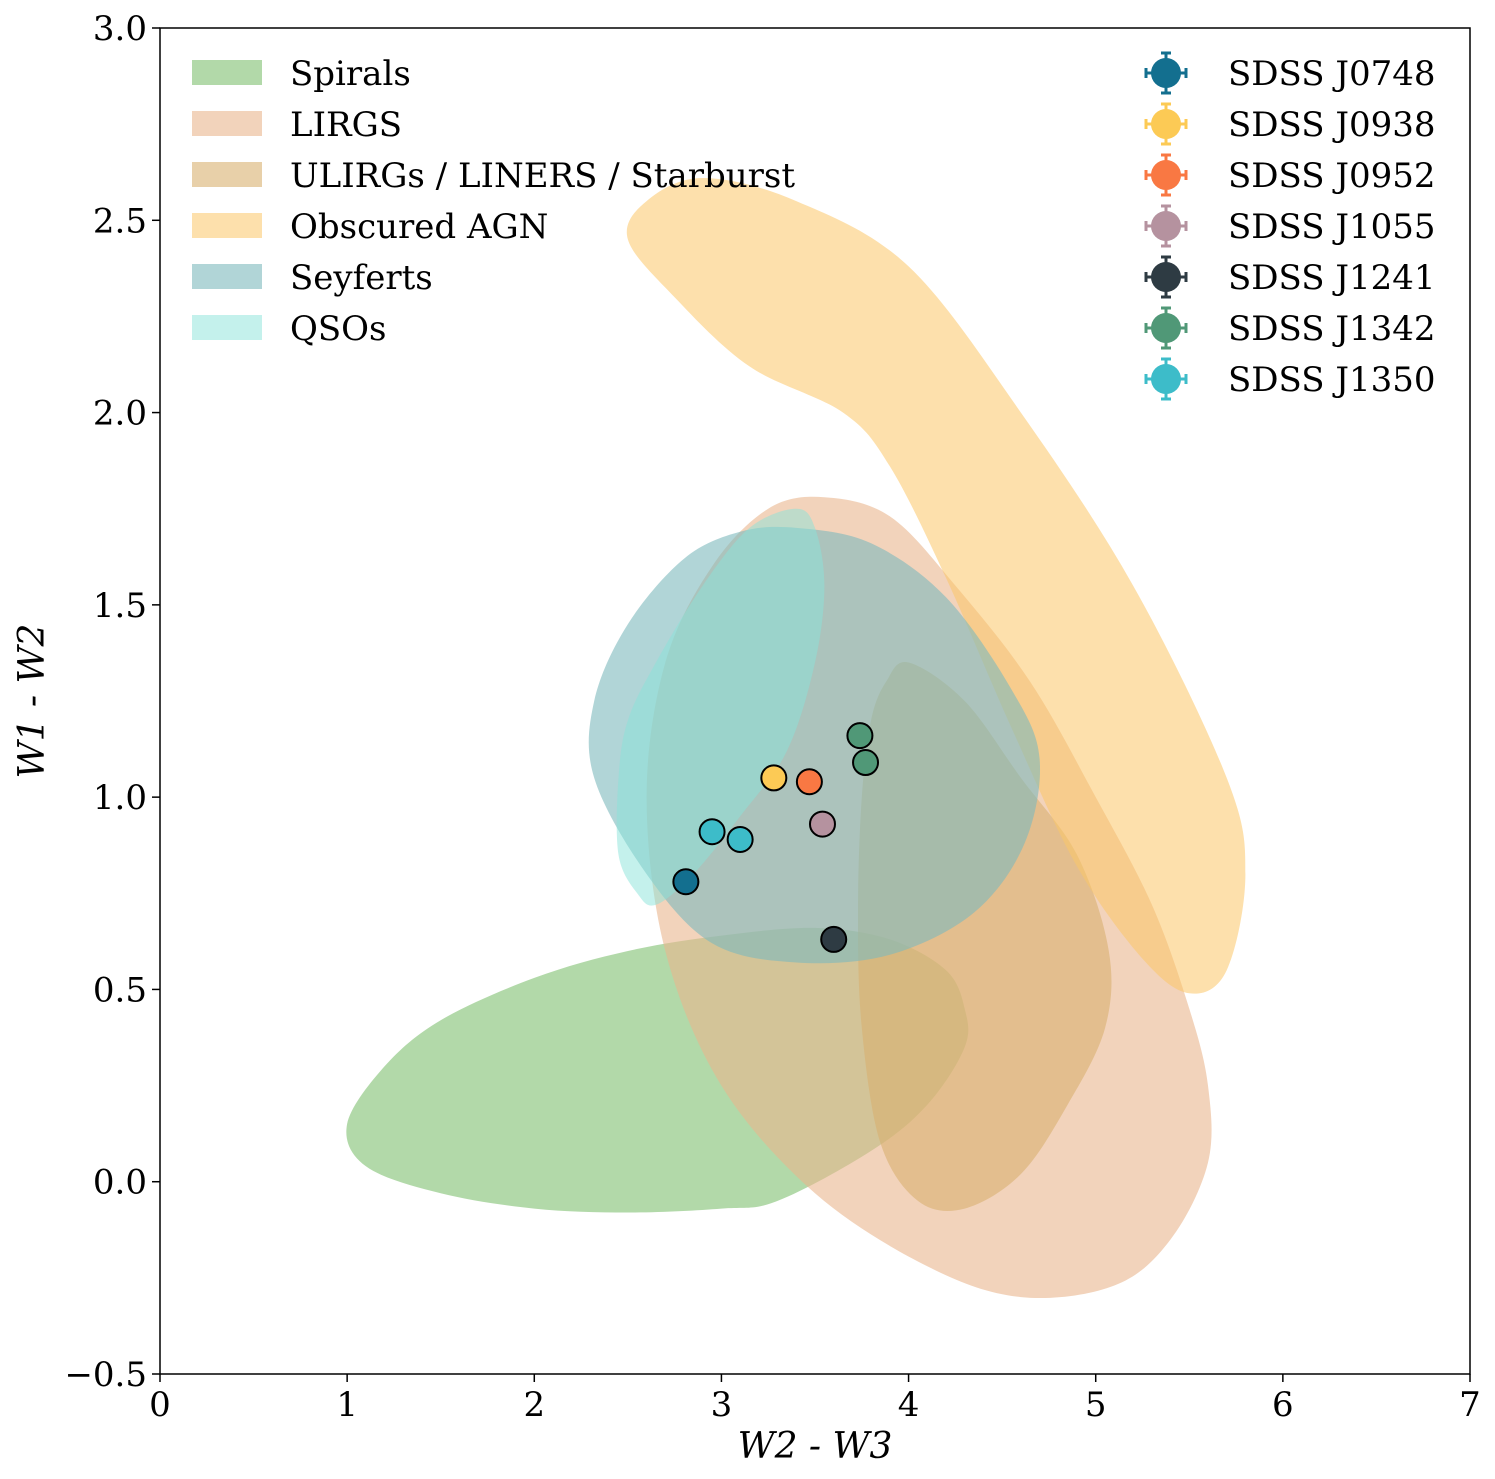  I want to click on legend-label-sdss-j1350: SDSS J1350, so click(1332, 380).